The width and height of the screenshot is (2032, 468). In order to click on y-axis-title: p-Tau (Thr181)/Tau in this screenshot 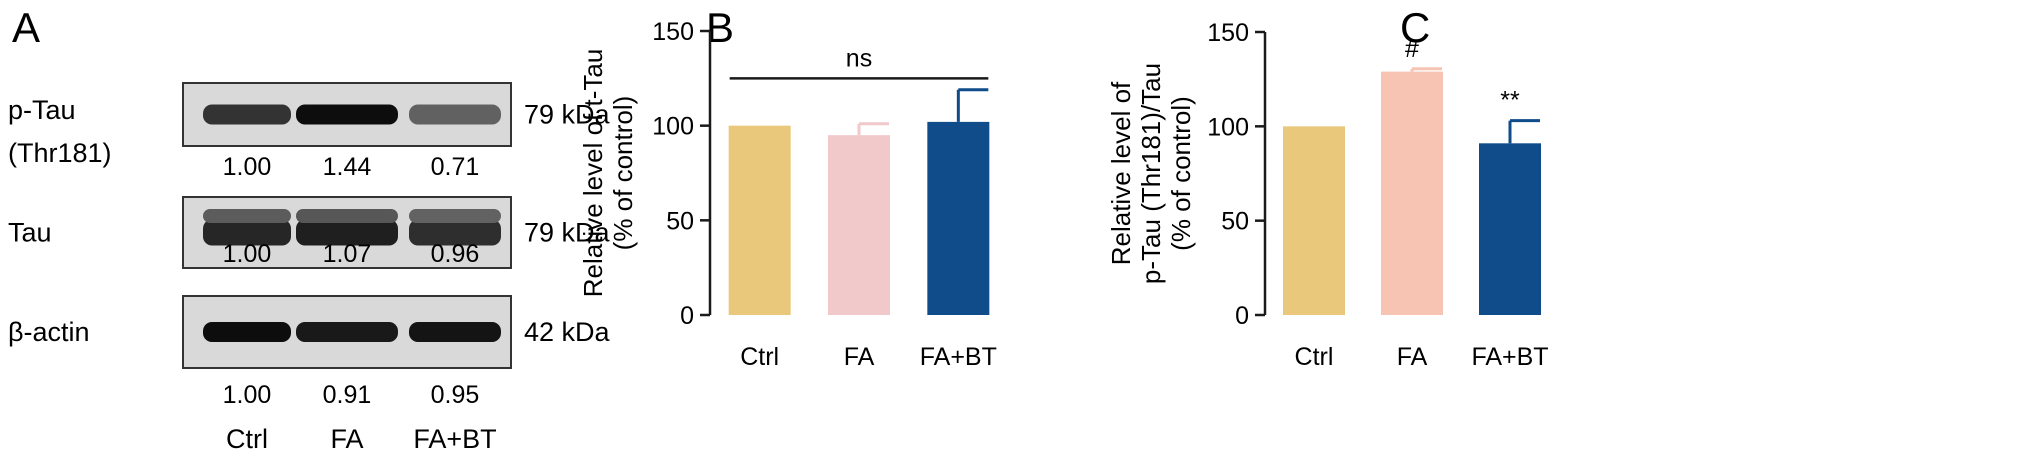, I will do `click(1151, 173)`.